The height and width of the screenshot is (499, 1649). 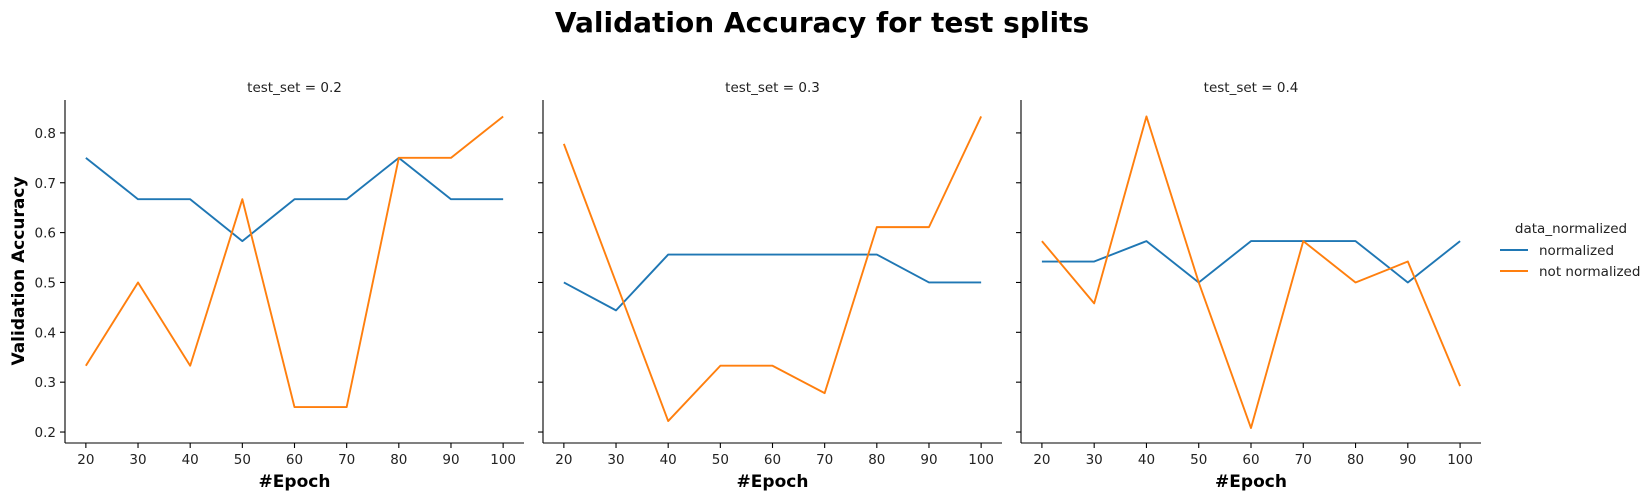 What do you see at coordinates (1589, 272) in the screenshot?
I see `legend-label: not normalized` at bounding box center [1589, 272].